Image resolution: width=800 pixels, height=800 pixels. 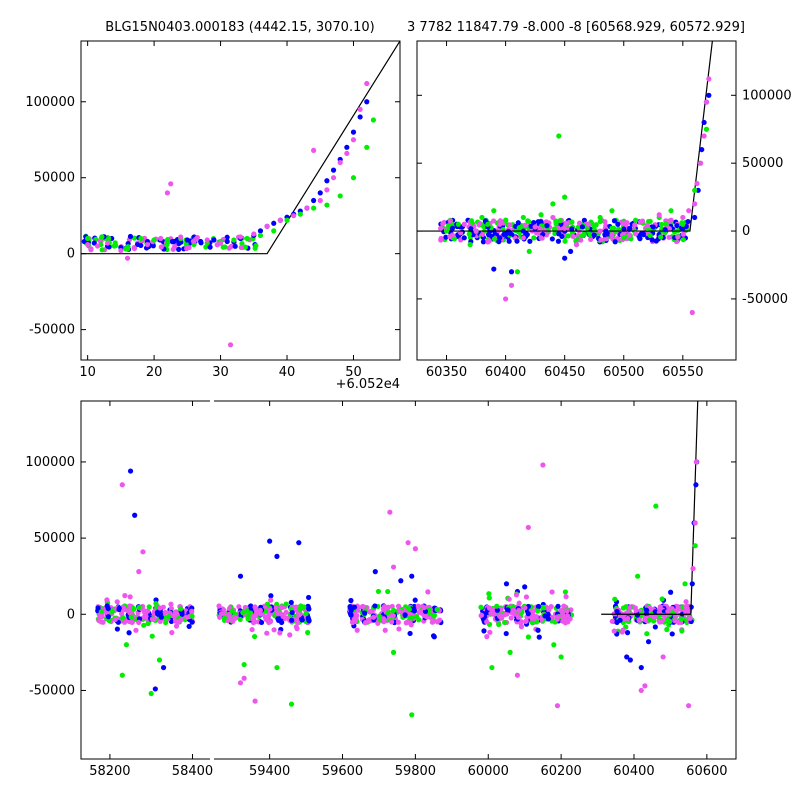 What do you see at coordinates (52, 690) in the screenshot?
I see `y-tick-label: -50000` at bounding box center [52, 690].